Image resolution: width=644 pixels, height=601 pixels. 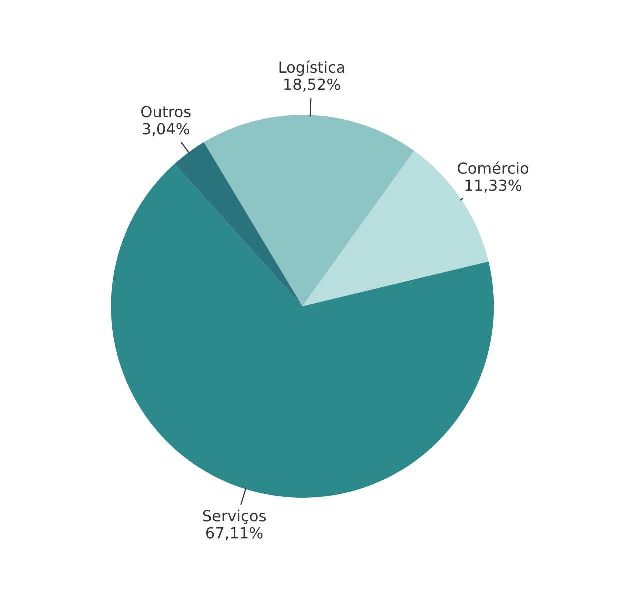 I want to click on slice-label: Outros, so click(x=166, y=112).